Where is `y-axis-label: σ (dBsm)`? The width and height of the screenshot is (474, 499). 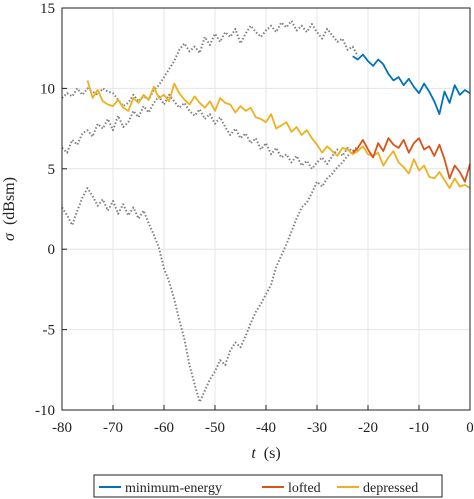 y-axis-label: σ (dBsm) is located at coordinates (9, 209).